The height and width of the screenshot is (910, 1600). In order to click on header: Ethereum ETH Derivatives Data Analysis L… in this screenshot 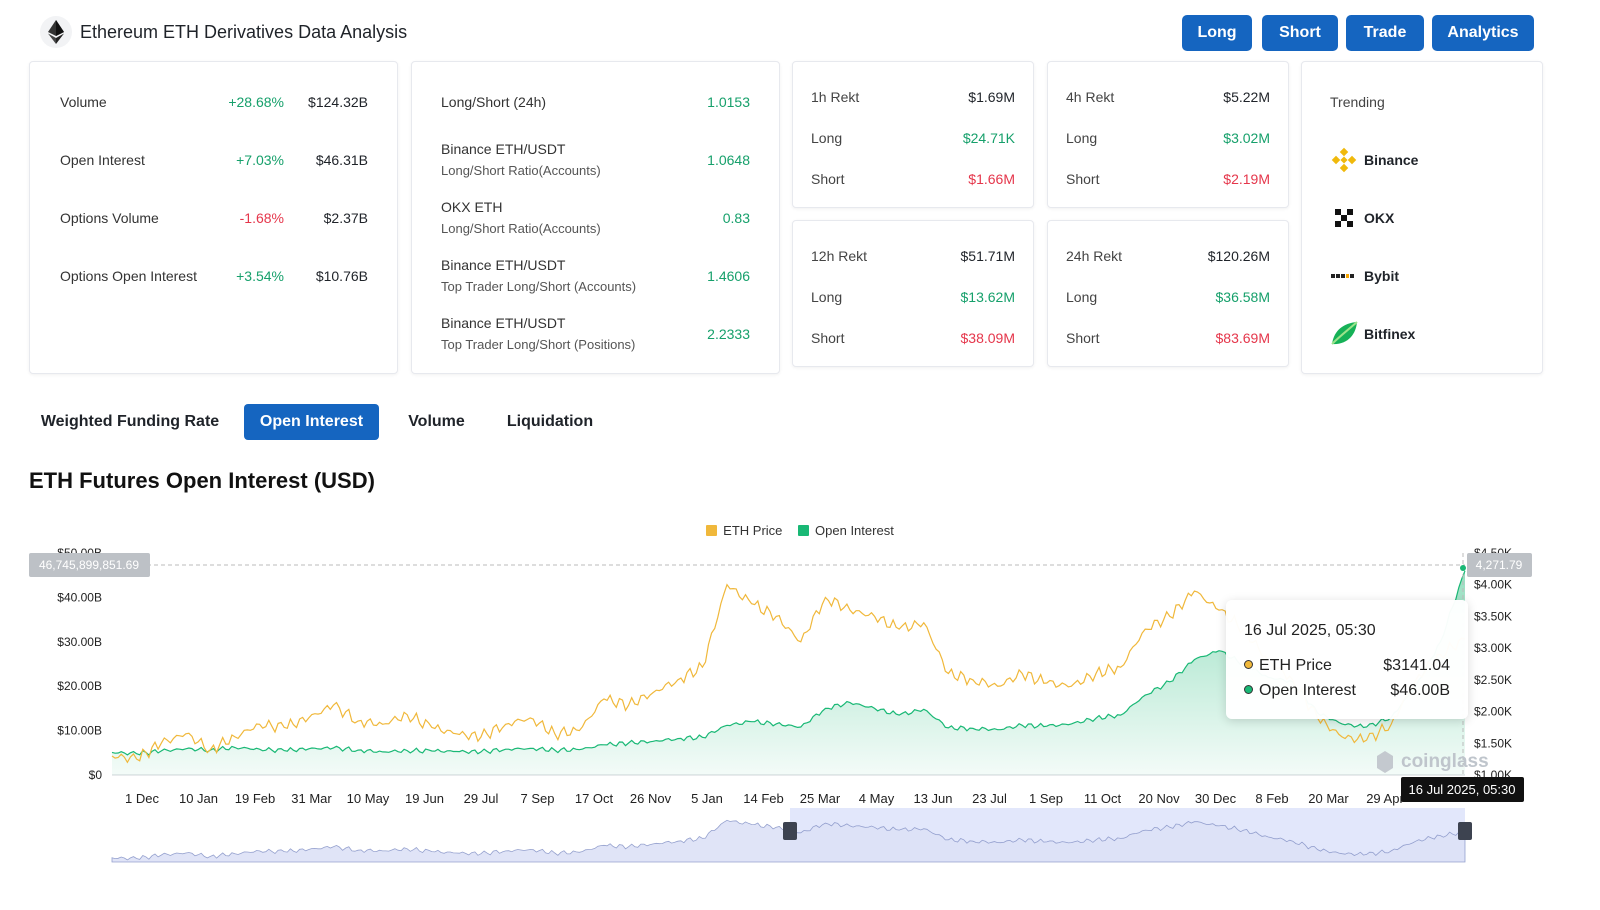, I will do `click(800, 31)`.